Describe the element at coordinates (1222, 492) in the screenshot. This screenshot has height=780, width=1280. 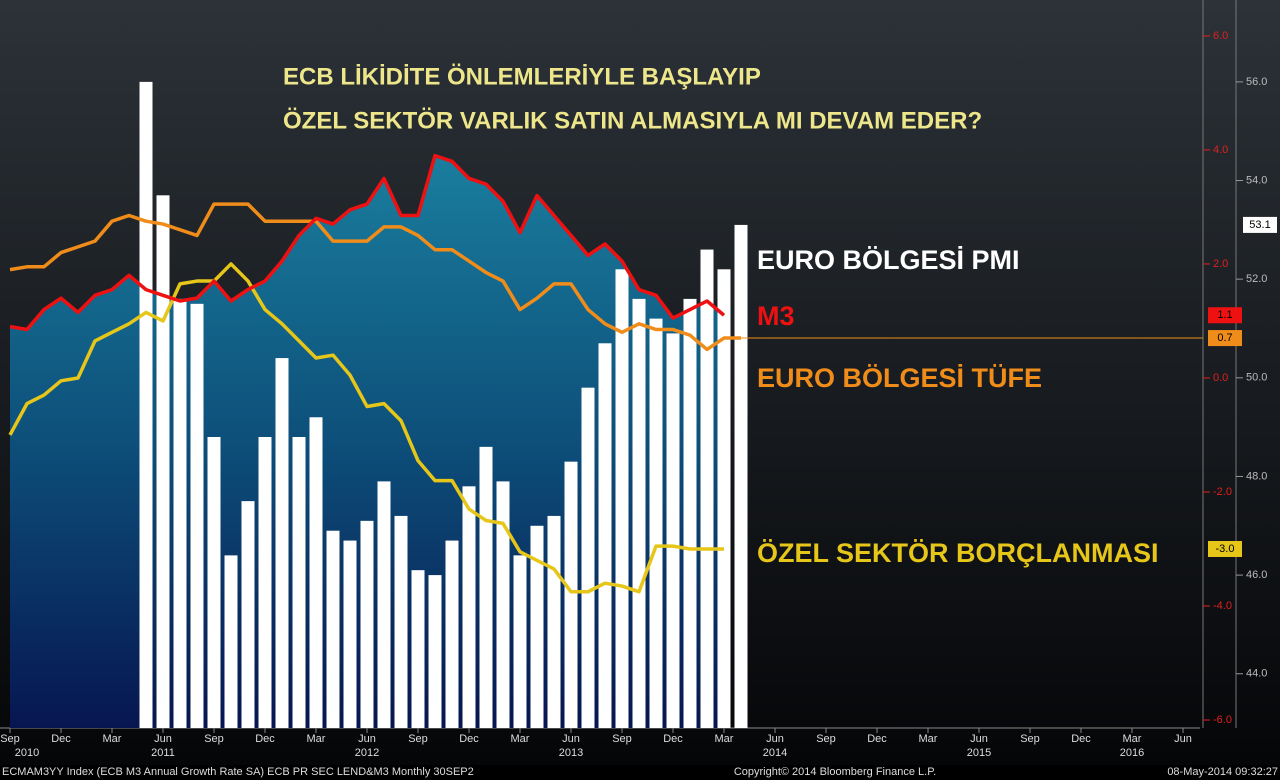
I see `y-tick-label: -2.0` at that location.